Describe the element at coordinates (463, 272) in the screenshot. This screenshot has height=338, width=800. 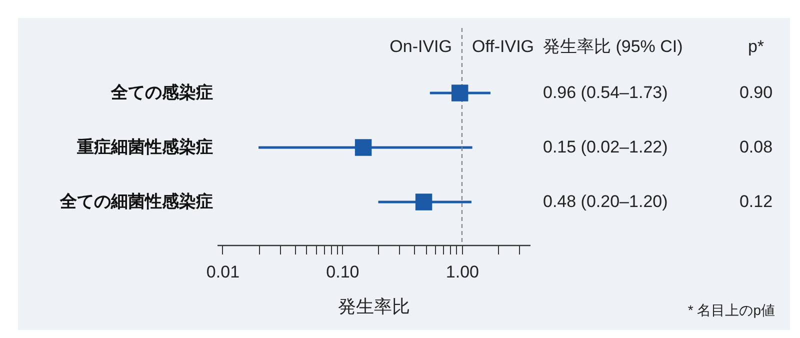
I see `x-tick-label: 1.00` at that location.